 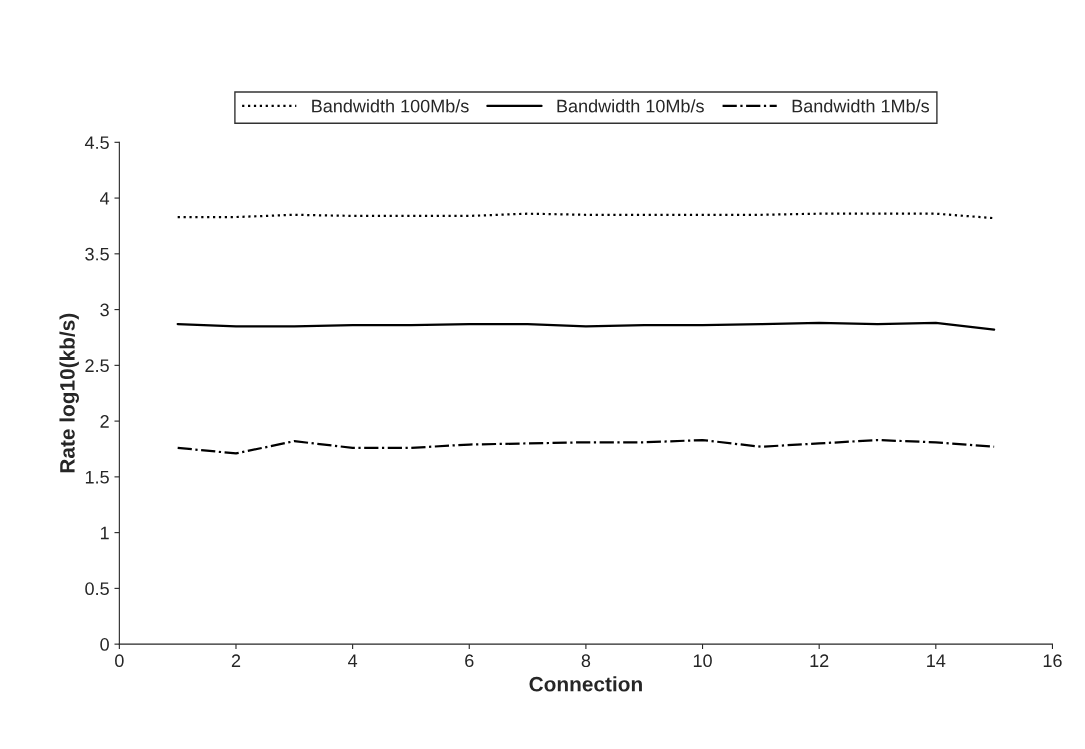 I want to click on y-tick-label: 1.5, so click(x=97, y=477).